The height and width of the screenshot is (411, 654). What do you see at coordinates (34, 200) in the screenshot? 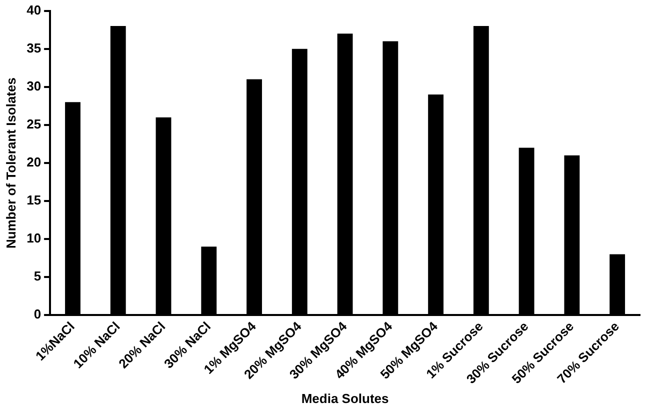
I see `y-tick-label: 15` at bounding box center [34, 200].